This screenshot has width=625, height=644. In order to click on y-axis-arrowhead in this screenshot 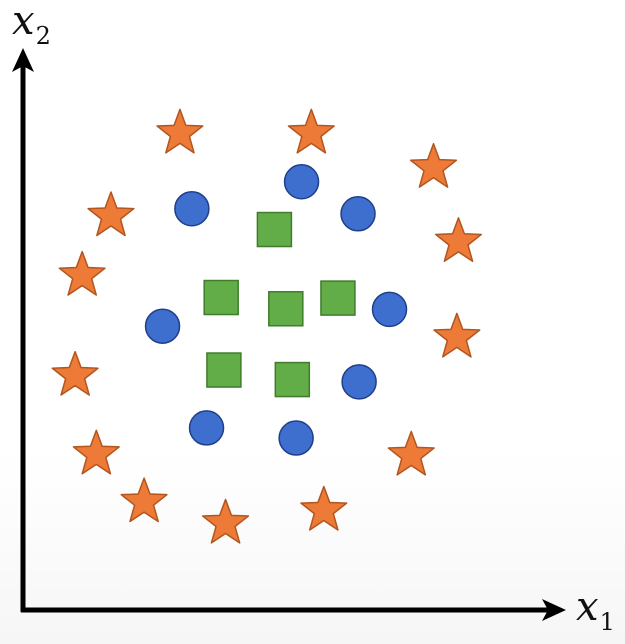, I will do `click(23, 60)`.